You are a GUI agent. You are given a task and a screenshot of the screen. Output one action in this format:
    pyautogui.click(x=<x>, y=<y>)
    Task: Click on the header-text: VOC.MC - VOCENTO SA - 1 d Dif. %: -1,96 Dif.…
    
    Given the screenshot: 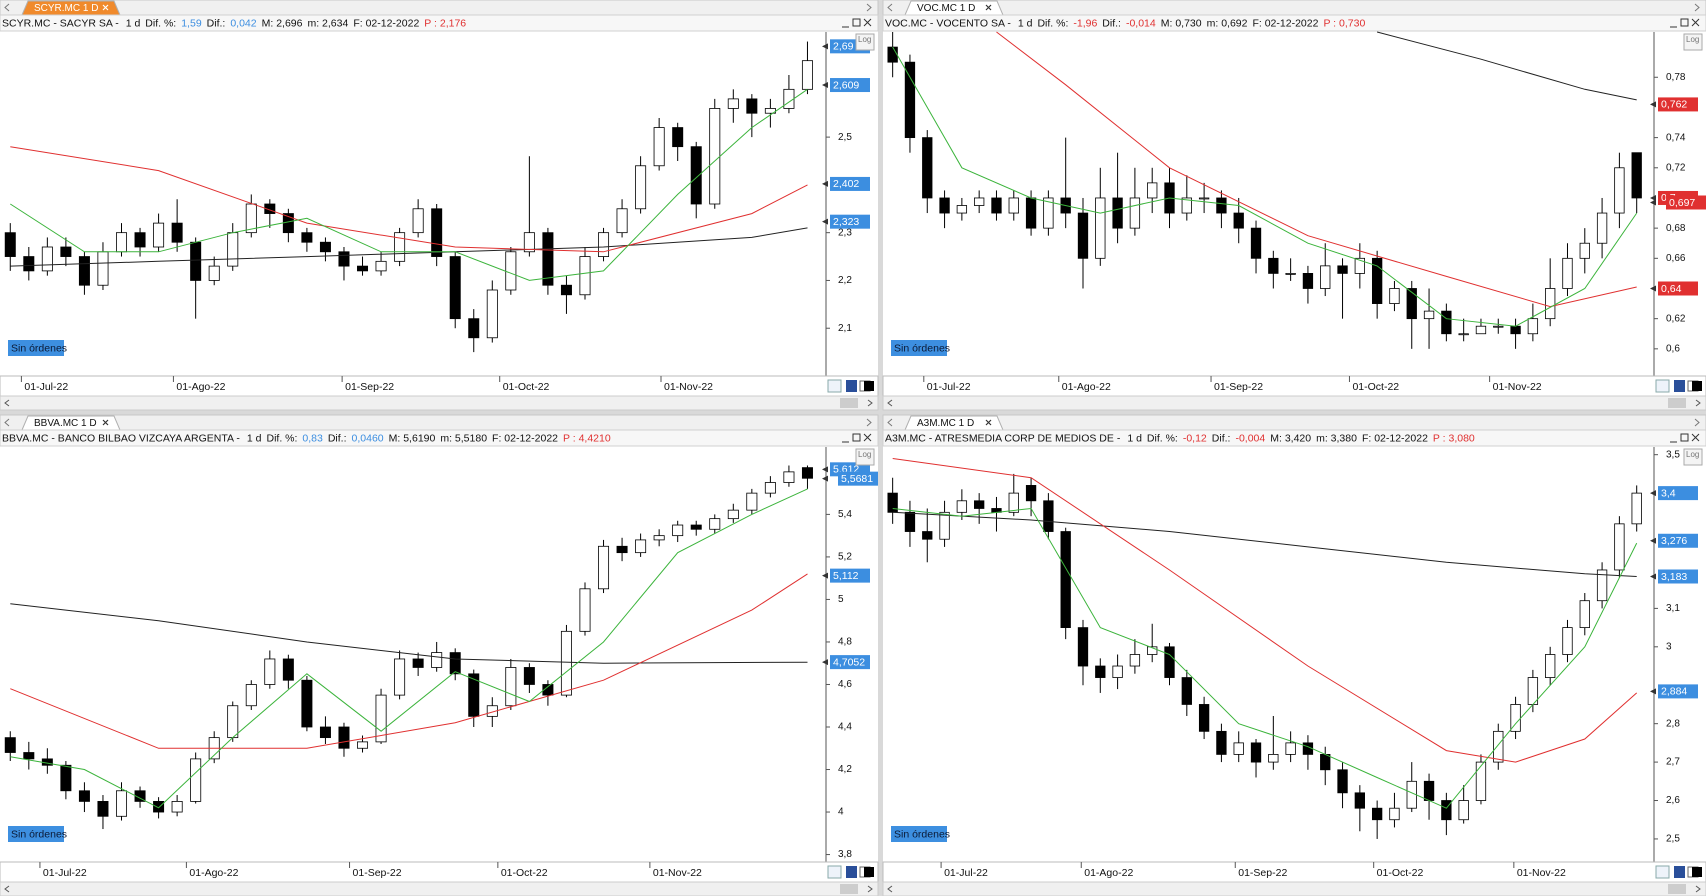 What is the action you would take?
    pyautogui.click(x=1125, y=23)
    